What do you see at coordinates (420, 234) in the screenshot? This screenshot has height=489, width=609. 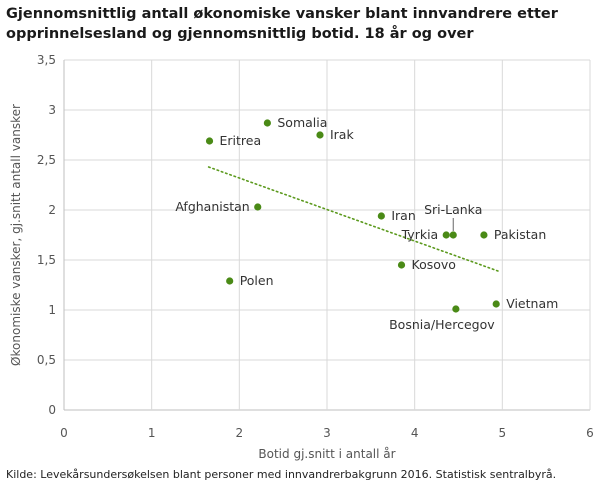 I see `point-label: Tyrkia` at bounding box center [420, 234].